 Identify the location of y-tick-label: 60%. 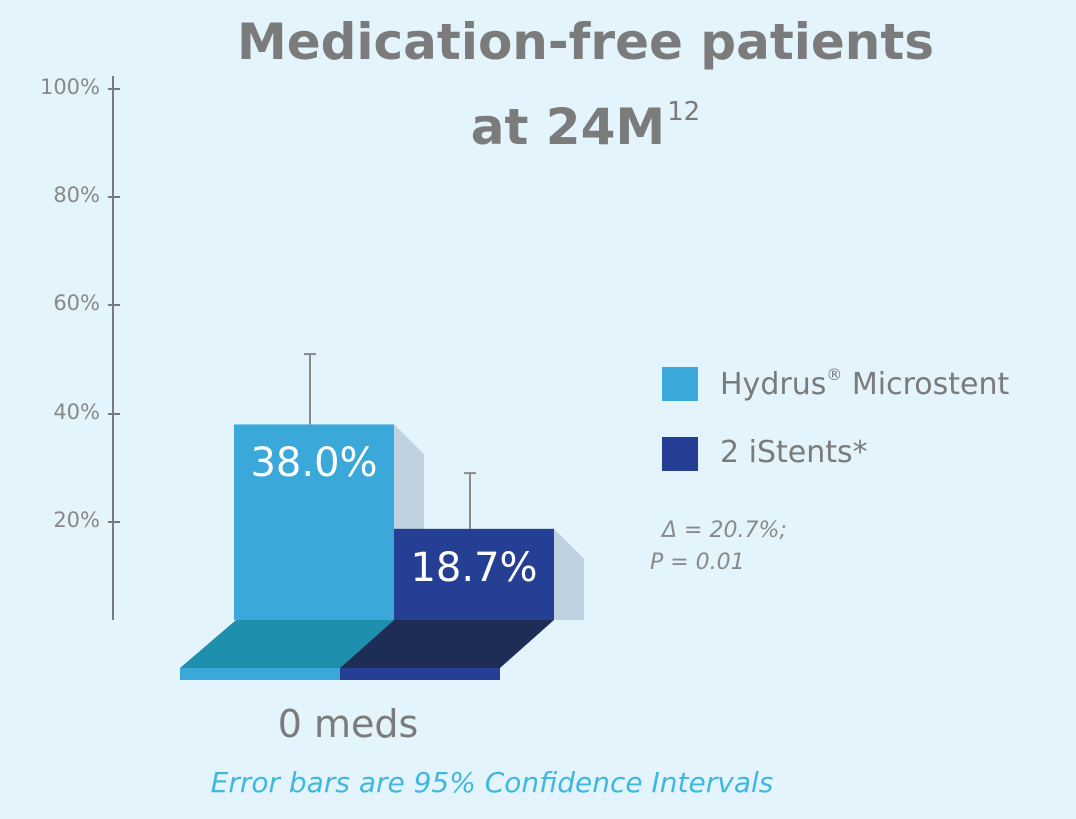
(76, 303).